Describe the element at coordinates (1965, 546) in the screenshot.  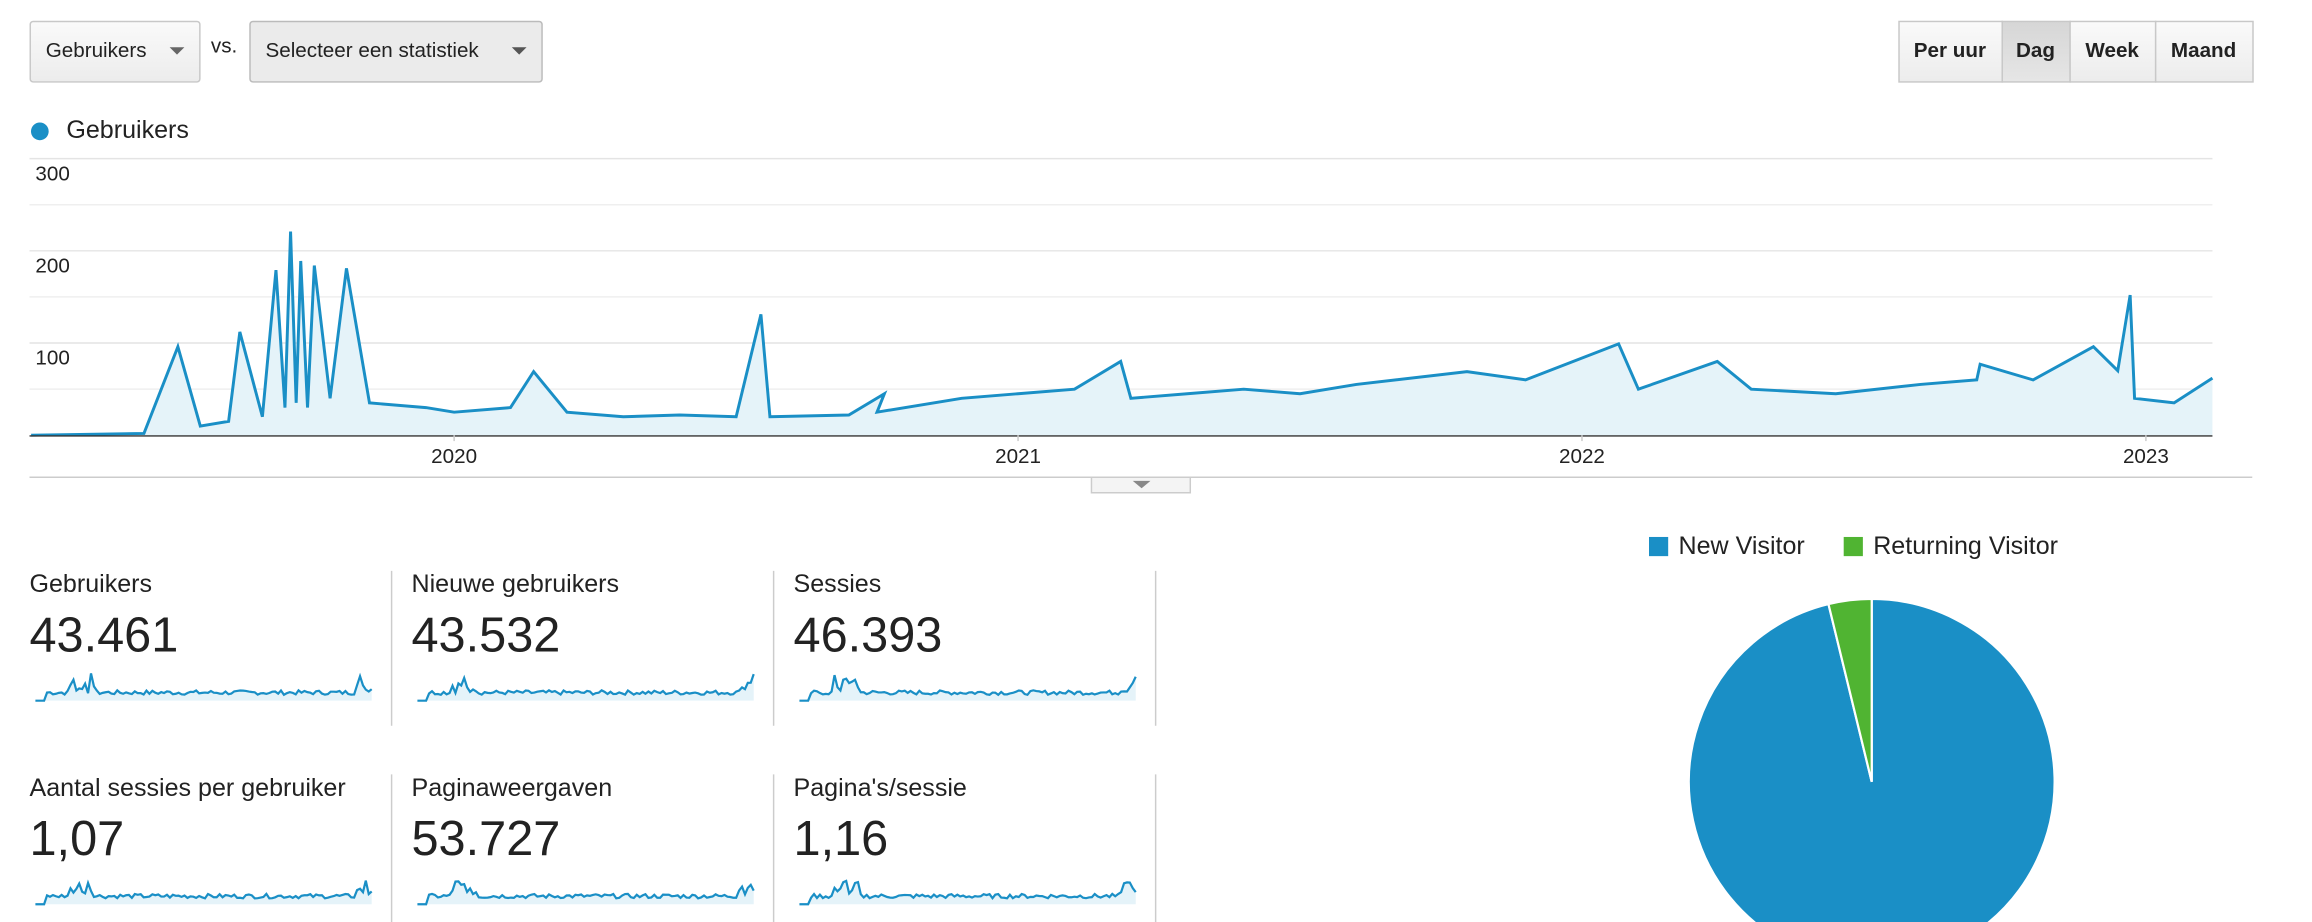
I see `legend-label: Returning Visitor` at that location.